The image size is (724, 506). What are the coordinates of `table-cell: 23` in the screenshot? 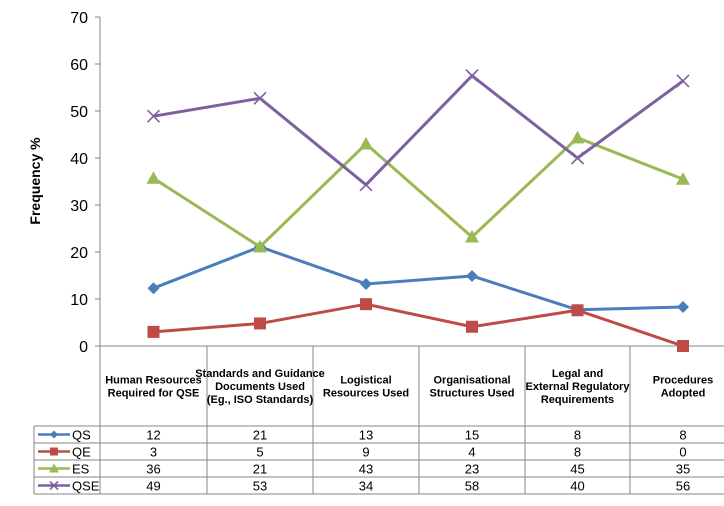 It's located at (472, 469).